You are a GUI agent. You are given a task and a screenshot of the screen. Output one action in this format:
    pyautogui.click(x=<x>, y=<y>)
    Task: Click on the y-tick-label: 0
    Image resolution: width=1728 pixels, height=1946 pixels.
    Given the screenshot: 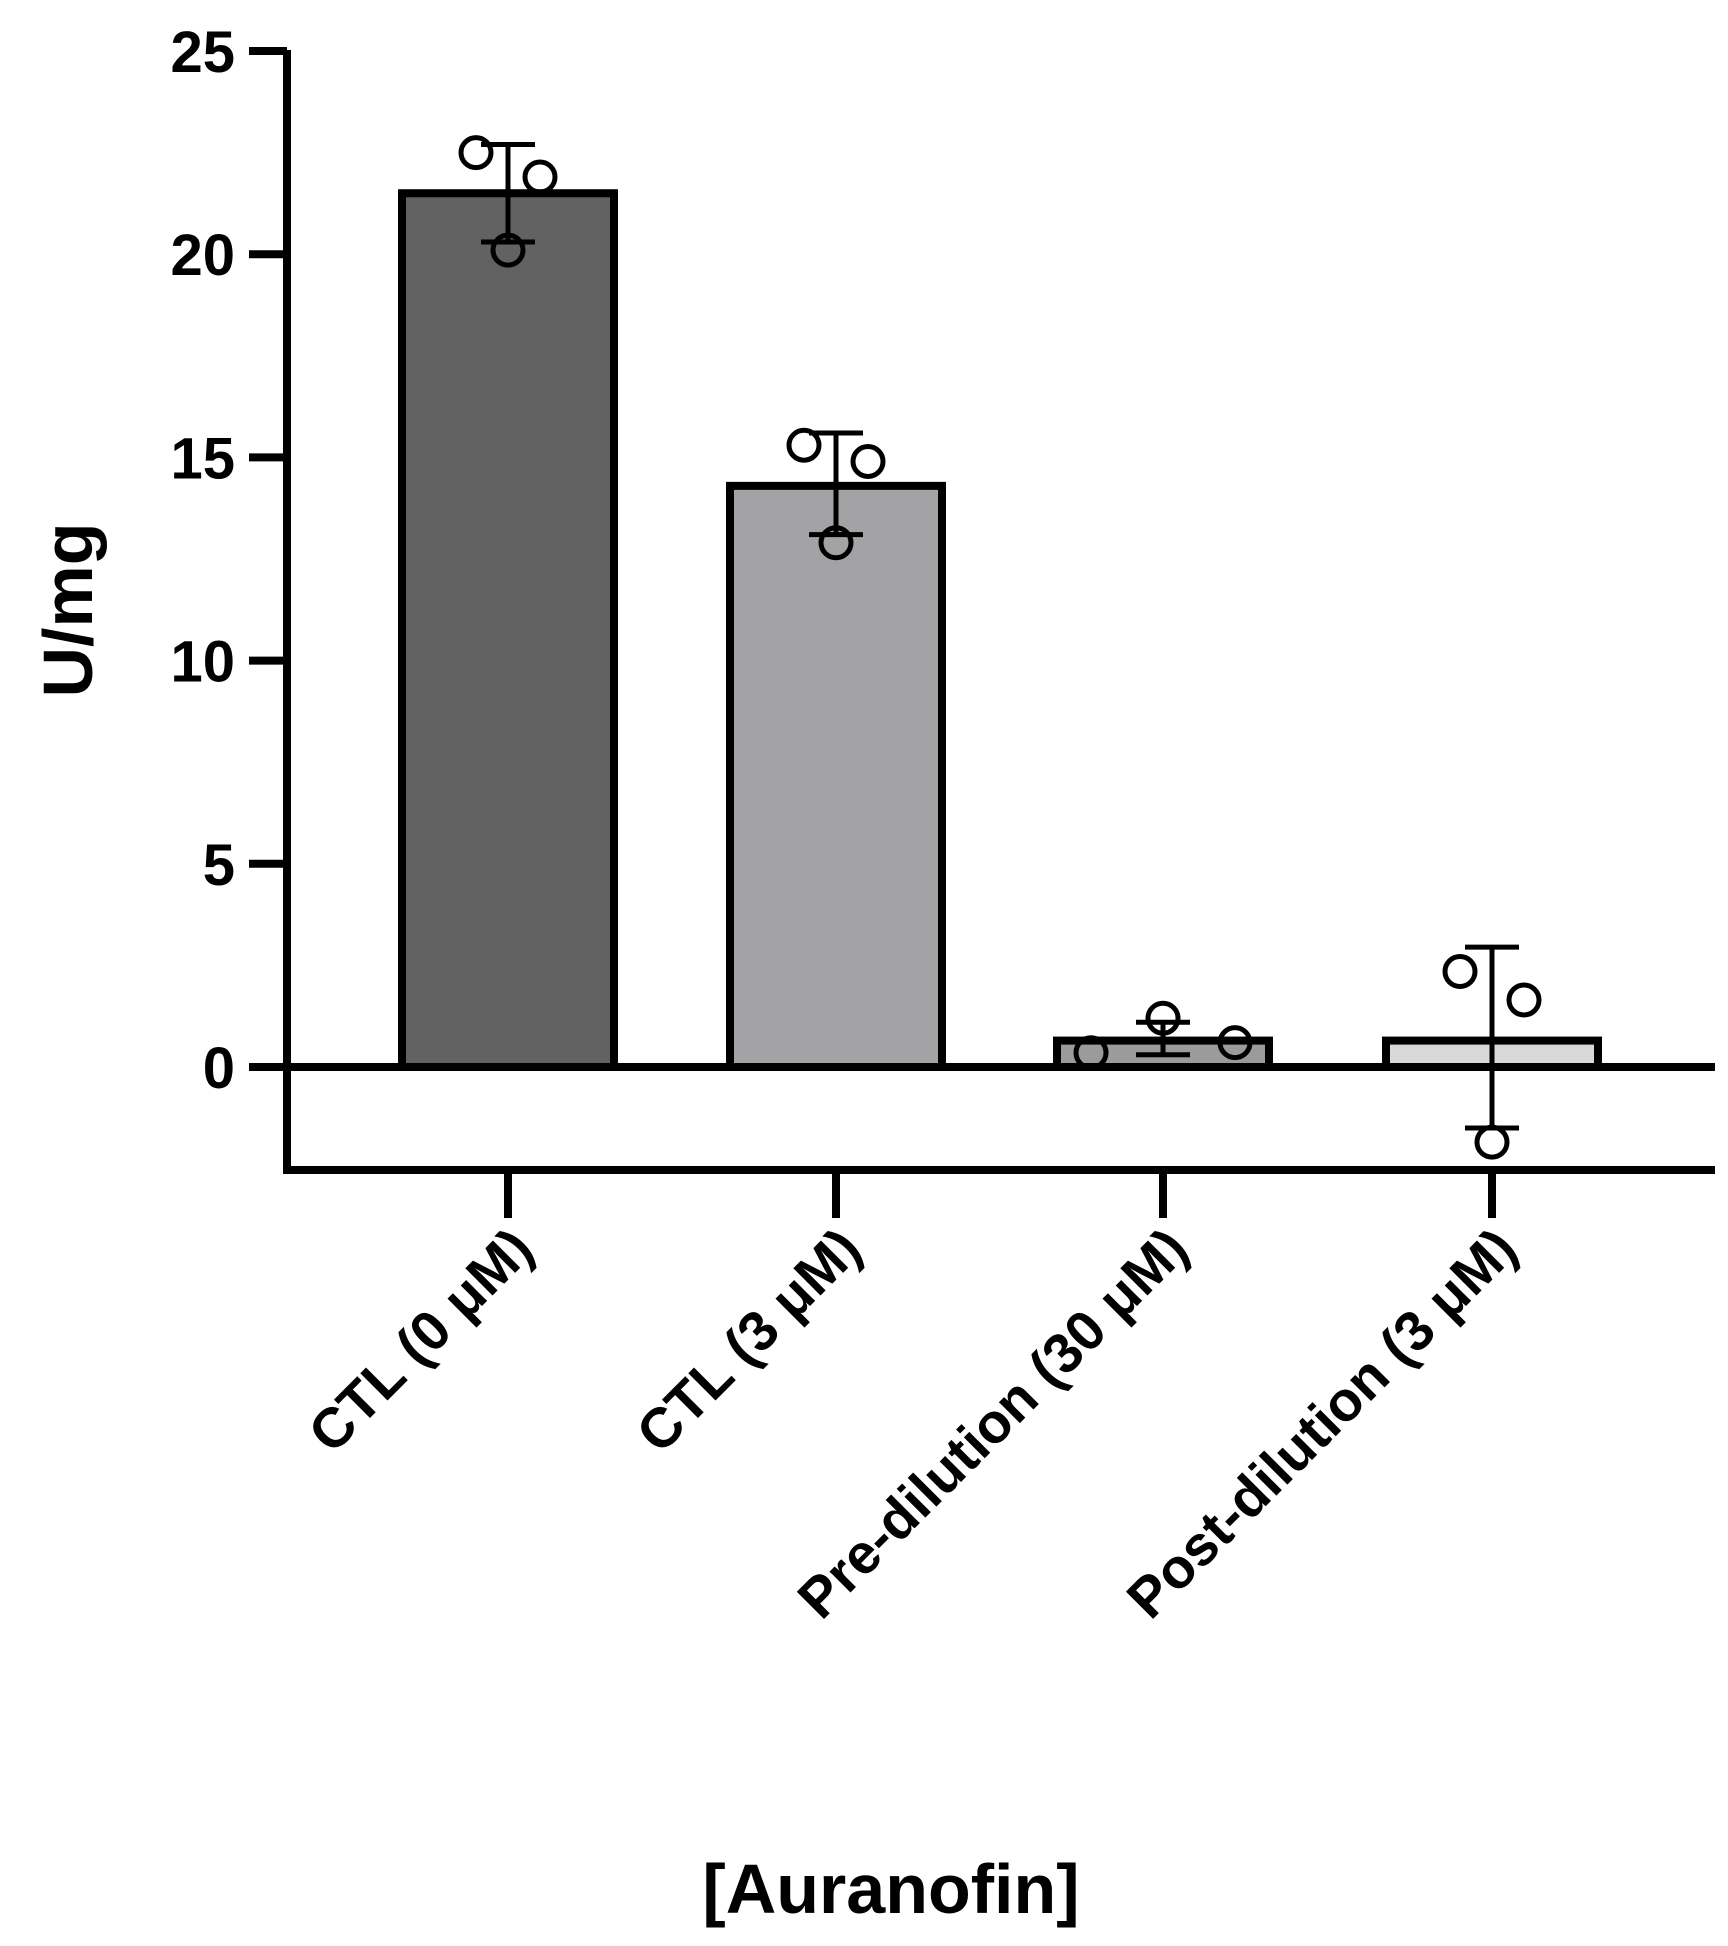 What is the action you would take?
    pyautogui.click(x=219, y=1068)
    